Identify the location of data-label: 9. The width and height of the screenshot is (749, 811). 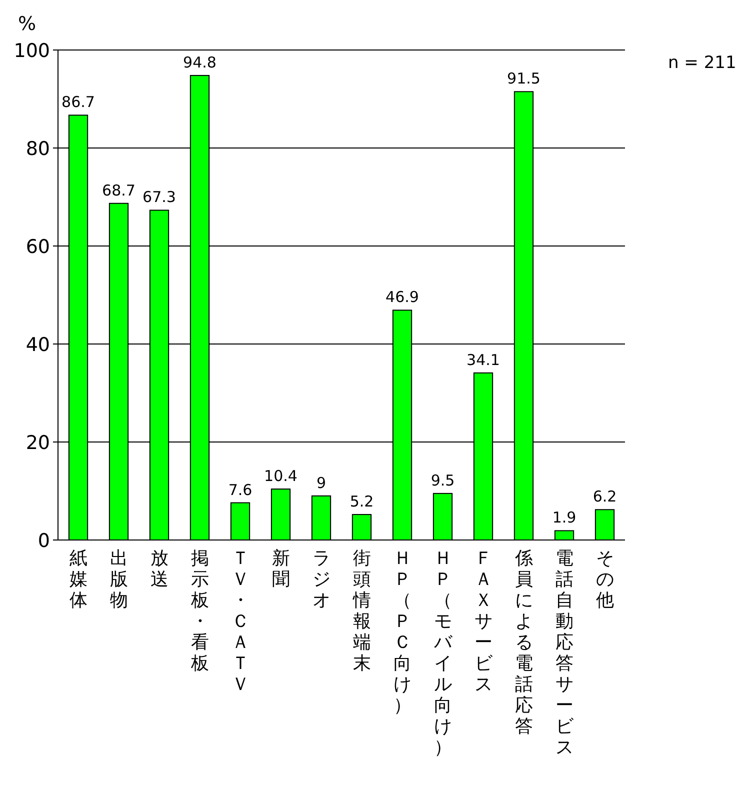
(321, 483).